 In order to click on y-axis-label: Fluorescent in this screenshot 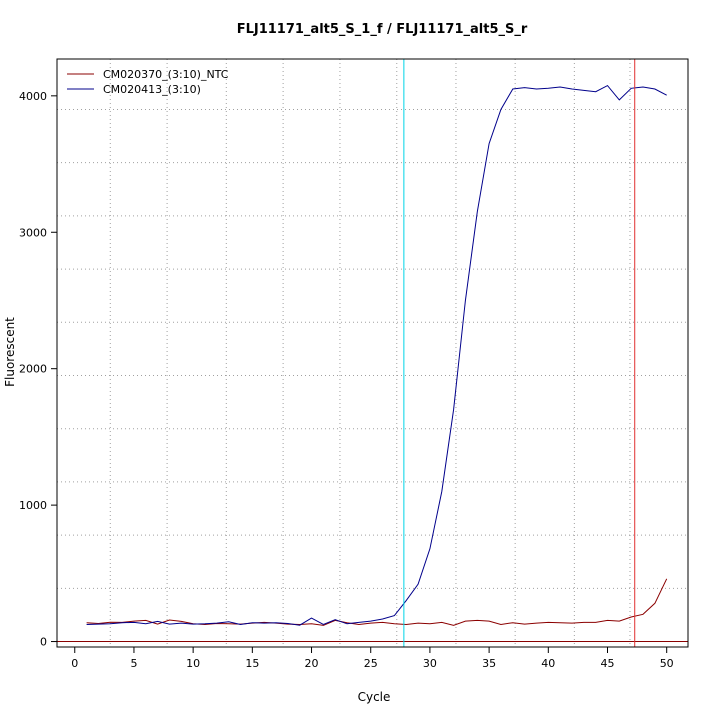, I will do `click(10, 352)`.